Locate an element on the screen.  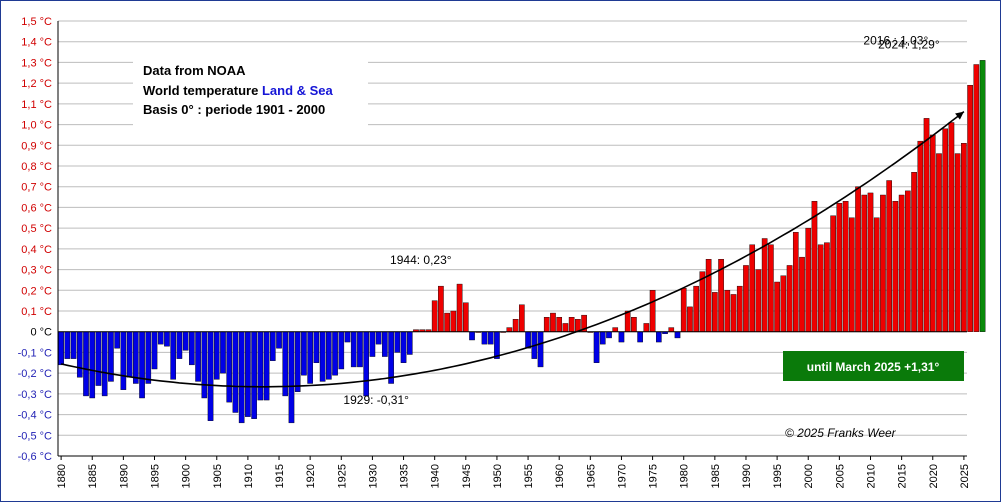
bar-1924 is located at coordinates (335, 353).